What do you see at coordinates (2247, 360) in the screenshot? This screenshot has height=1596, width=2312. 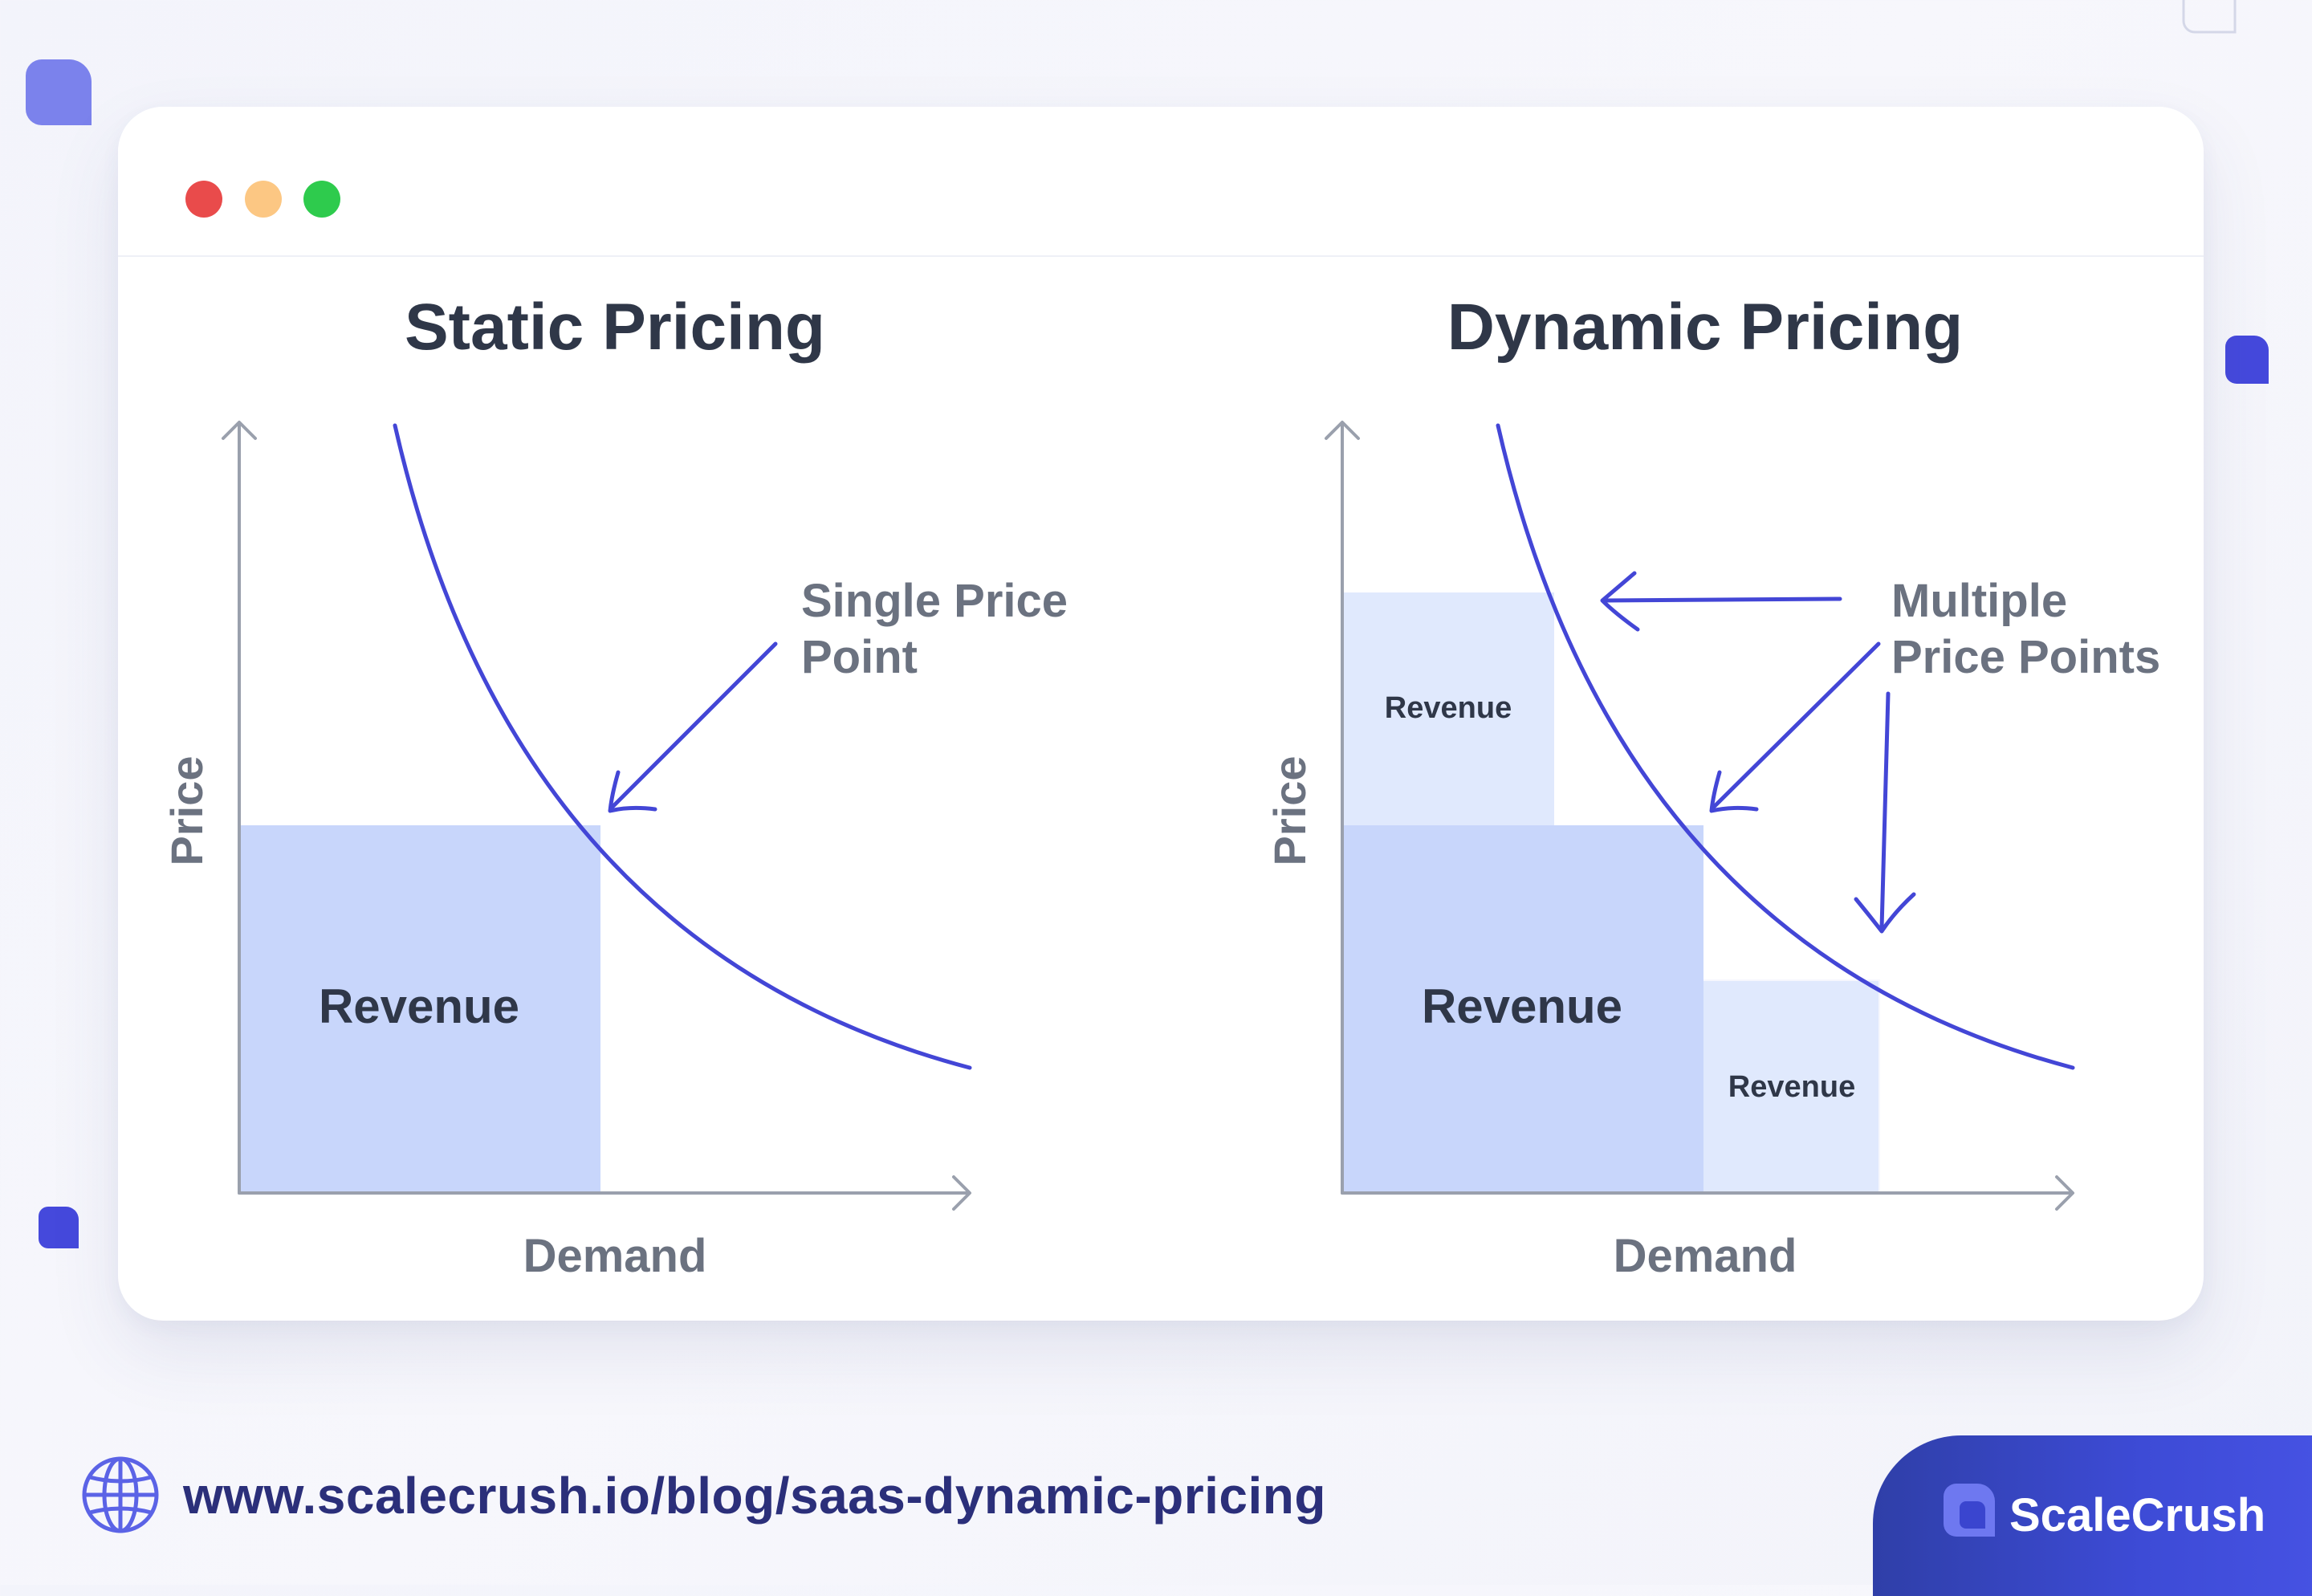 I see `decor-shape-right` at bounding box center [2247, 360].